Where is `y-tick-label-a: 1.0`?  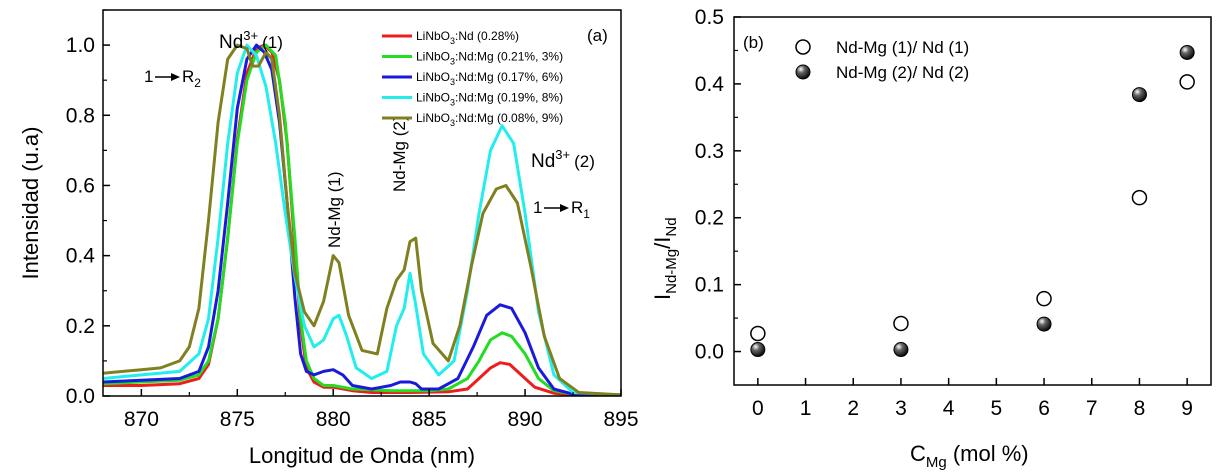
y-tick-label-a: 1.0 is located at coordinates (80, 45).